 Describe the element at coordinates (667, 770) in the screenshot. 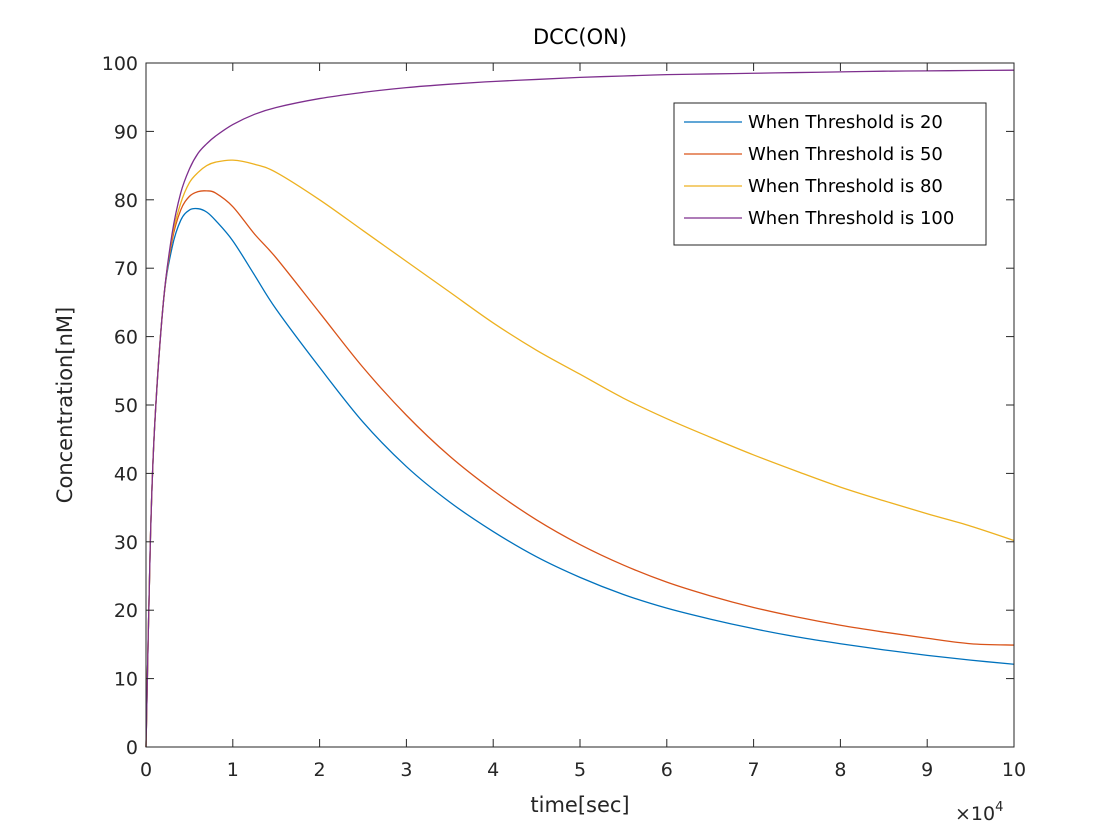

I see `x-tick-label: 6` at that location.